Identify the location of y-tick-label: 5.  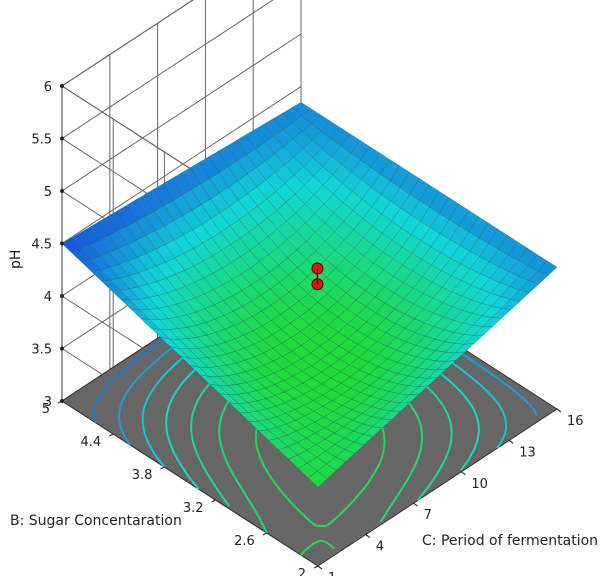
(46, 409).